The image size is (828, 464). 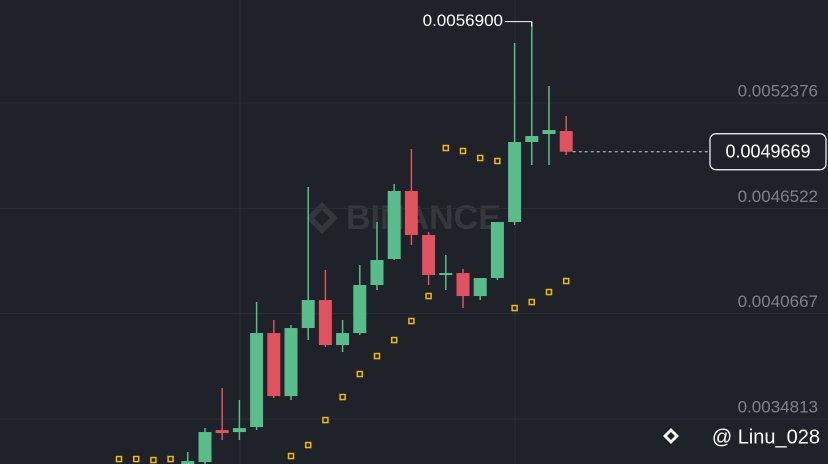 I want to click on last-price-label: 0.0049669, so click(x=767, y=151).